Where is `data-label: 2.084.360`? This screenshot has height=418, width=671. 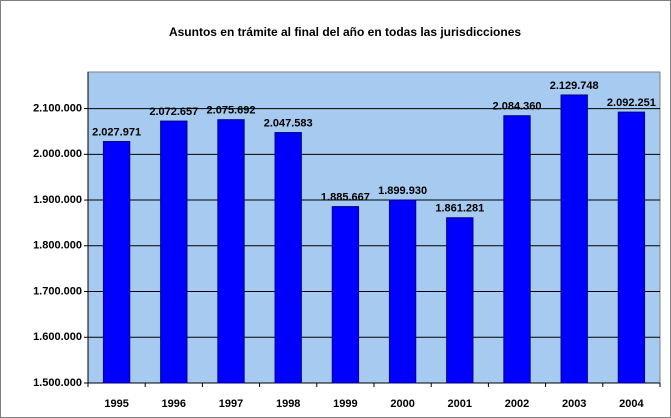
data-label: 2.084.360 is located at coordinates (517, 107).